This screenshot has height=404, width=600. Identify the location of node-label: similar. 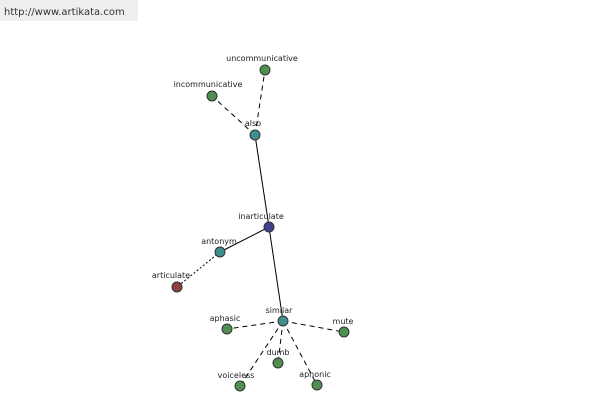
(280, 310).